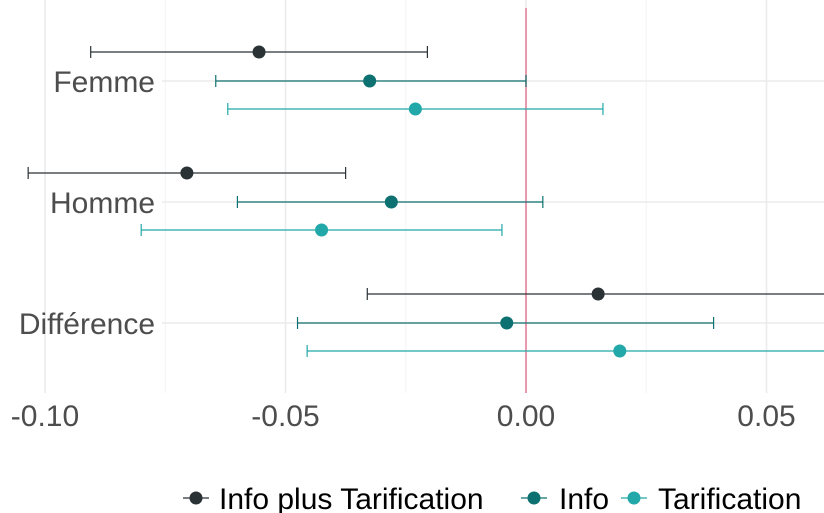 Image resolution: width=824 pixels, height=513 pixels. I want to click on x-tick-labels: -0.10 -0.05 0.00 0.05, so click(403, 416).